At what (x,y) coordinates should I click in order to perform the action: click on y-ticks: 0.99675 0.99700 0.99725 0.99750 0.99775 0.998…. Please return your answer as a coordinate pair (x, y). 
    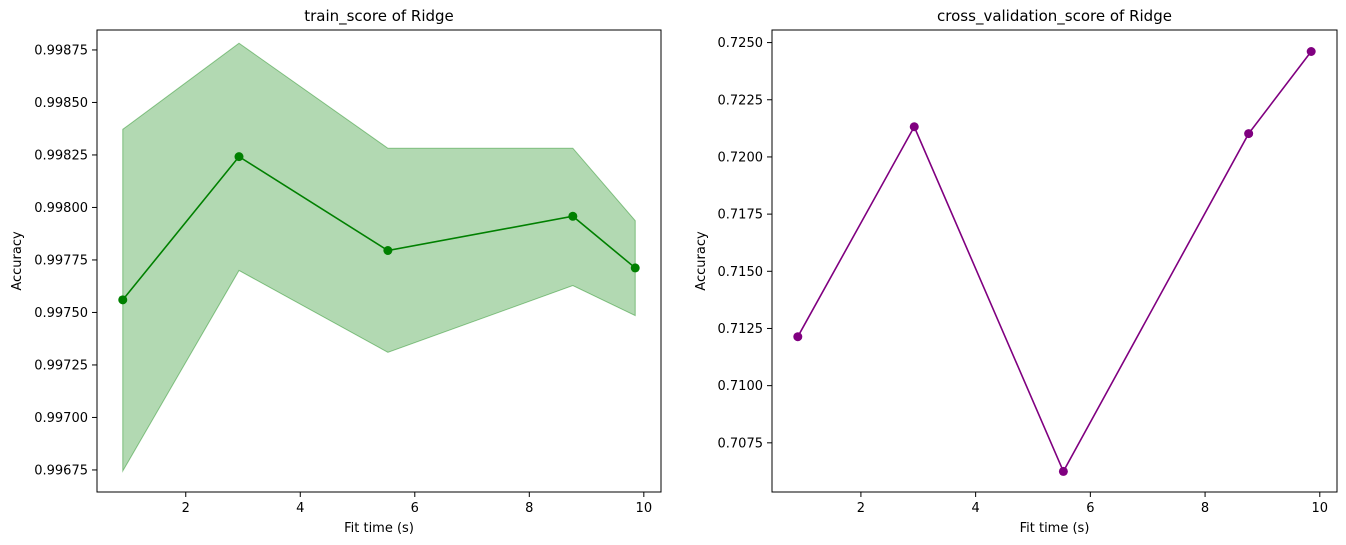
    Looking at the image, I should click on (65, 260).